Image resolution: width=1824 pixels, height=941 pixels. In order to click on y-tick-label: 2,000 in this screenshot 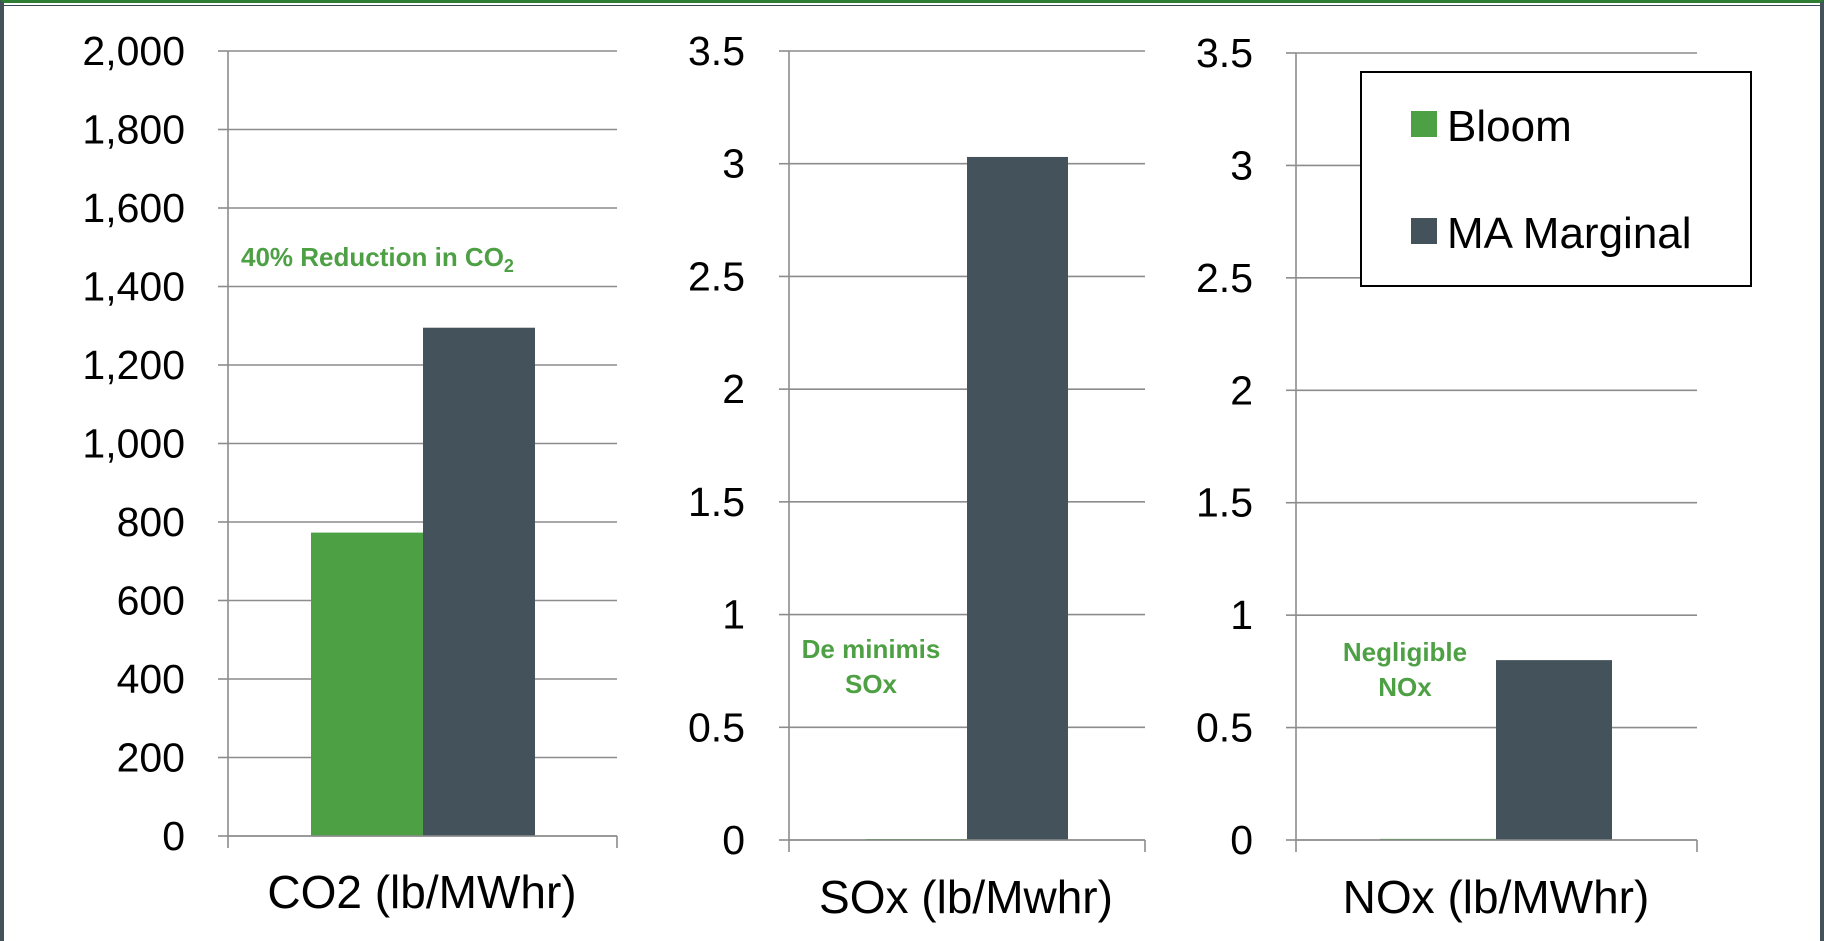, I will do `click(133, 51)`.